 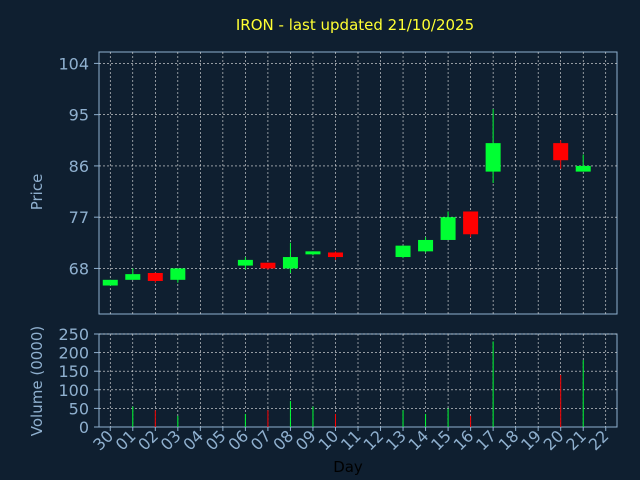 I want to click on price-y-tick-label: 104, so click(x=73, y=63).